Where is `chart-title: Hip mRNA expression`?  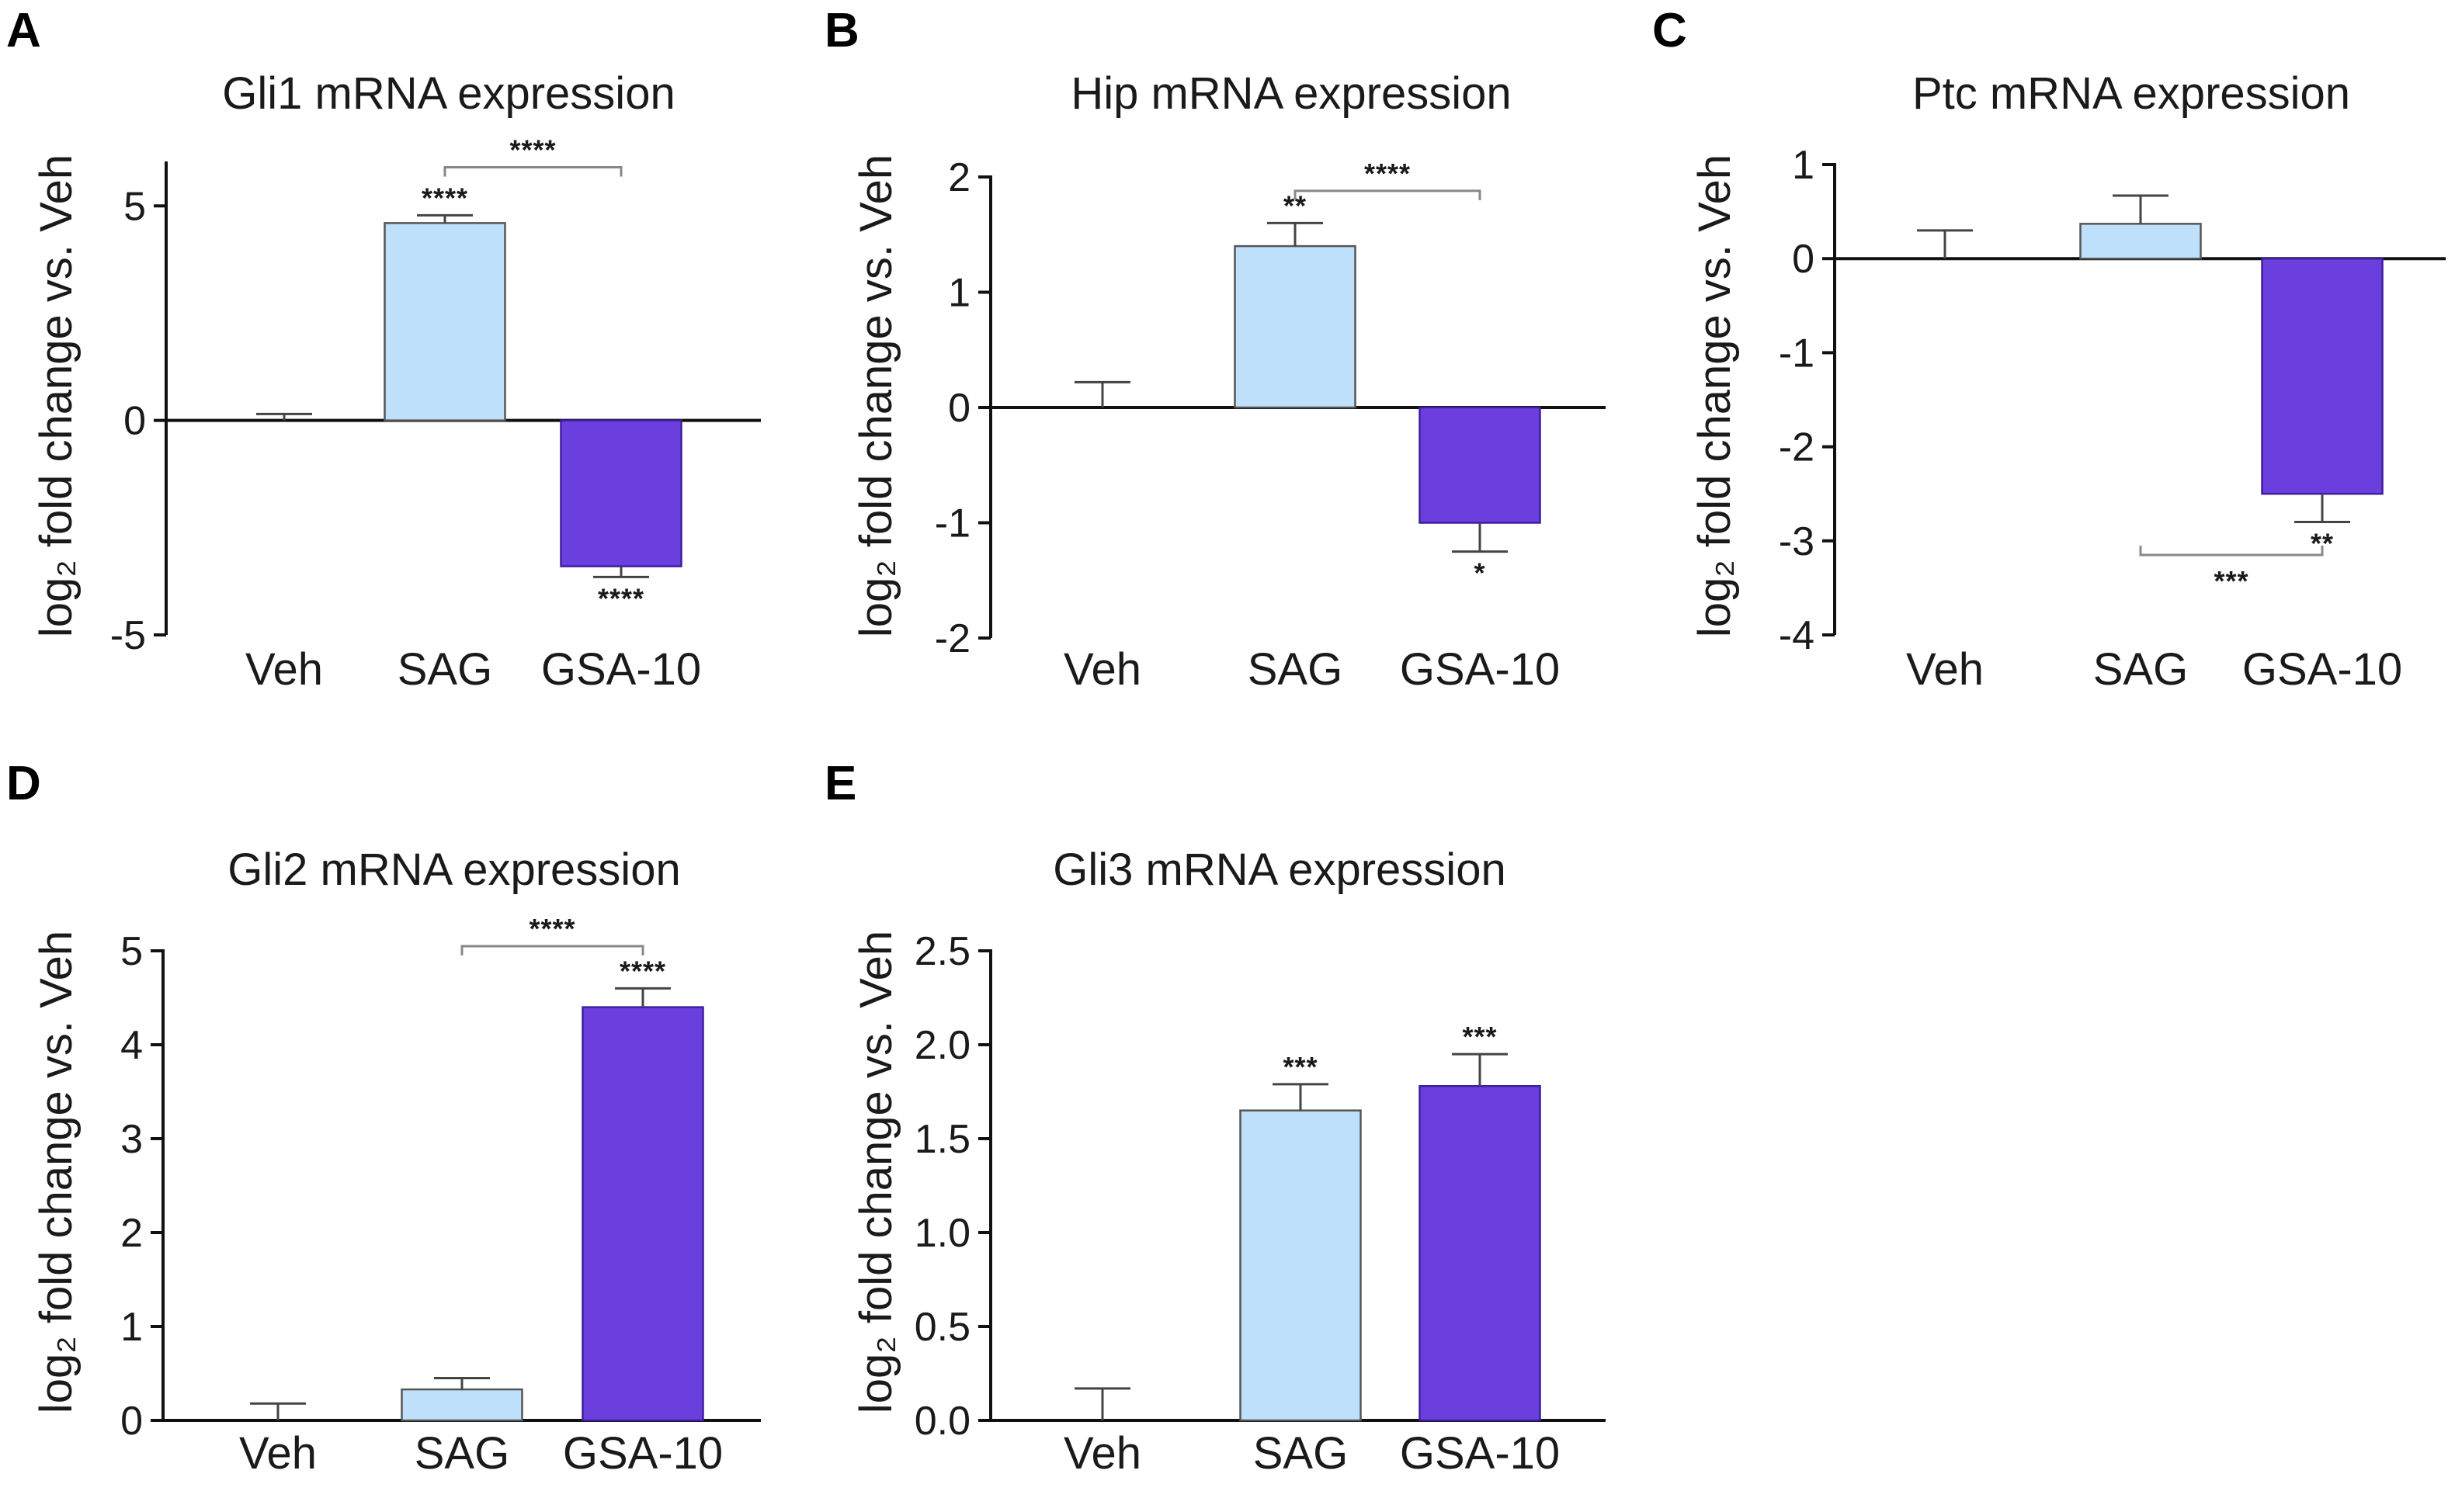 chart-title: Hip mRNA expression is located at coordinates (1291, 93).